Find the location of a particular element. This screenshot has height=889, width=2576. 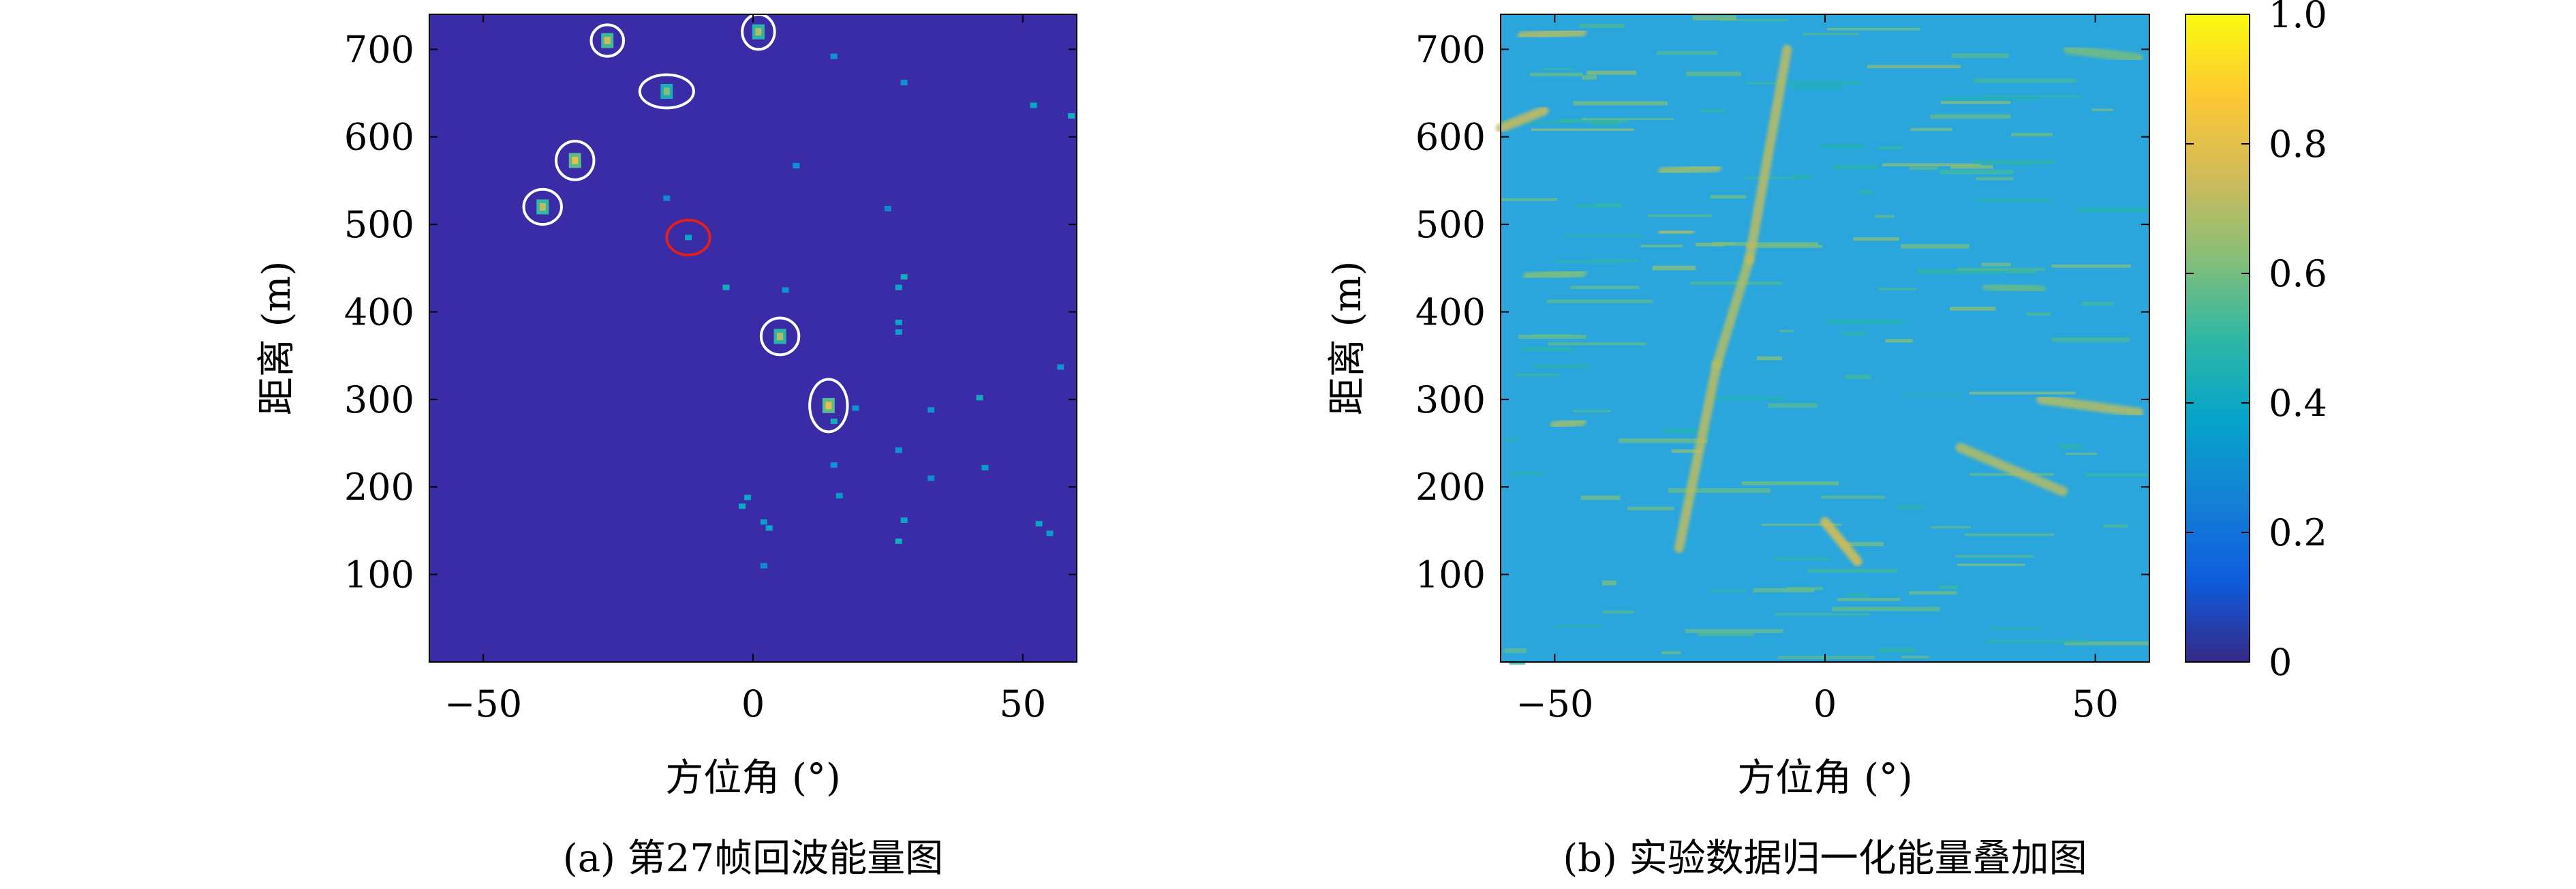

panel-a-caption: (a) 第27帧回波能量图 is located at coordinates (753, 859).